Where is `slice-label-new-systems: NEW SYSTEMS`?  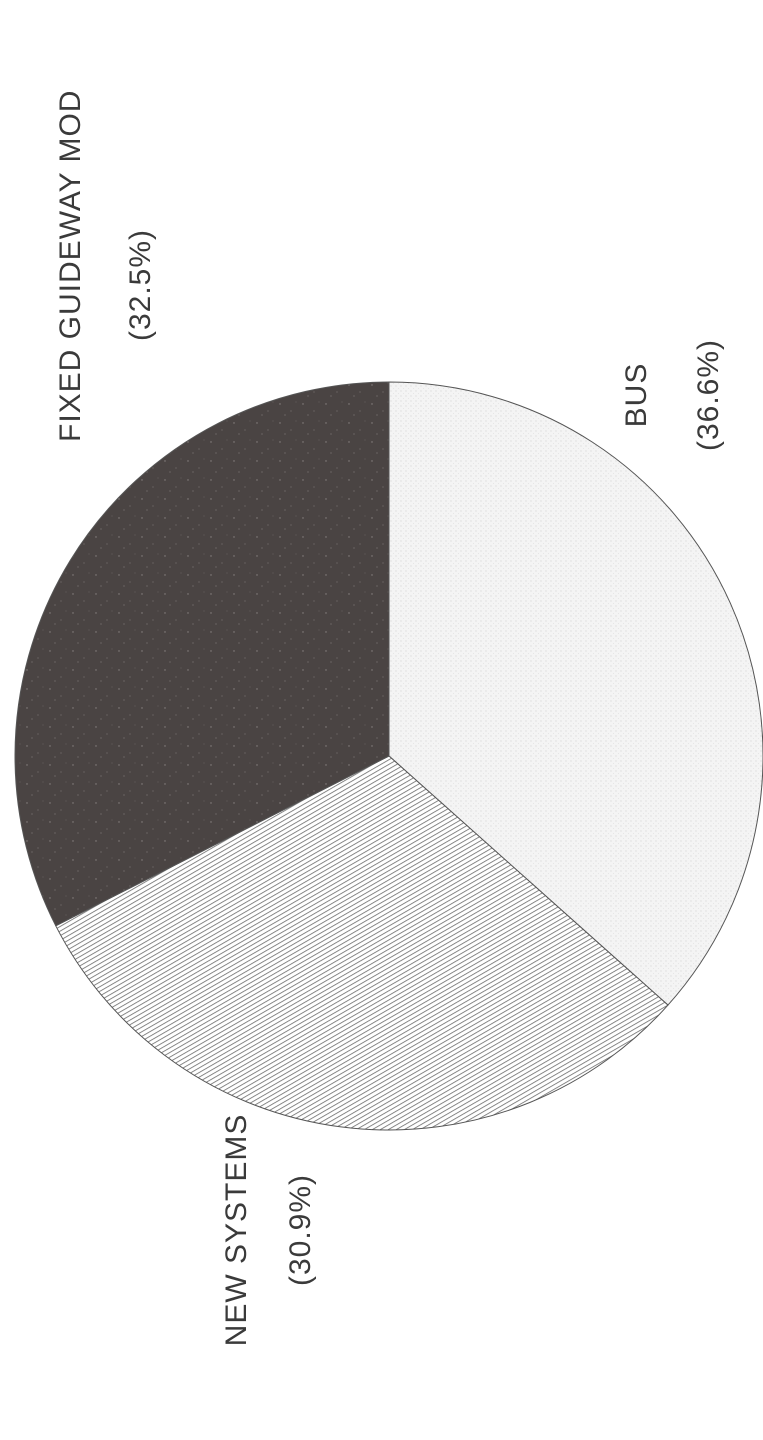 slice-label-new-systems: NEW SYSTEMS is located at coordinates (236, 1230).